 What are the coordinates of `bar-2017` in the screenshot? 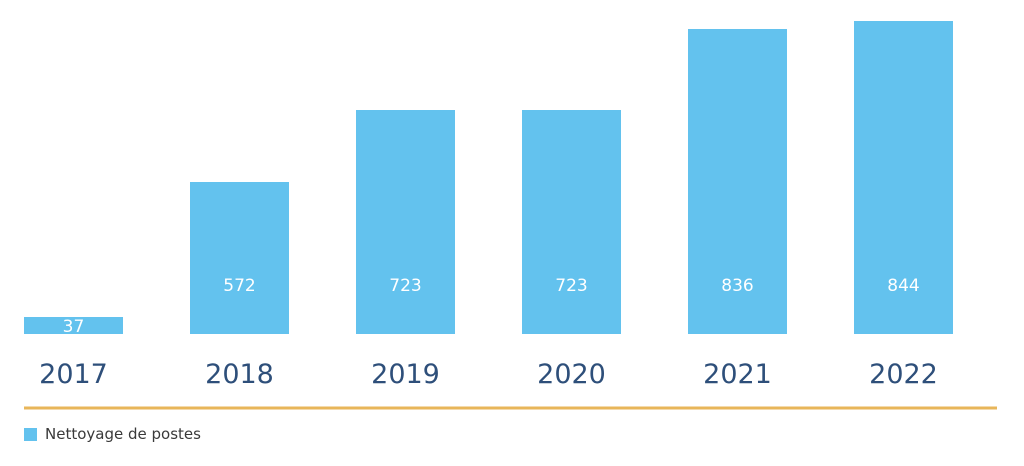 It's located at (73, 325).